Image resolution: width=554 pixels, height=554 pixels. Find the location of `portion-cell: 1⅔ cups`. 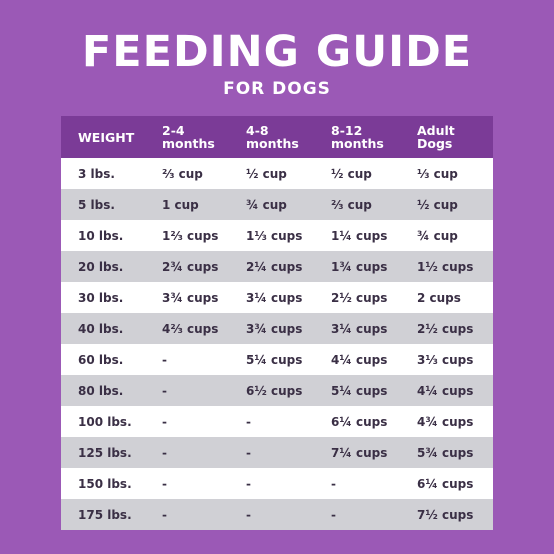

portion-cell: 1⅔ cups is located at coordinates (190, 235).